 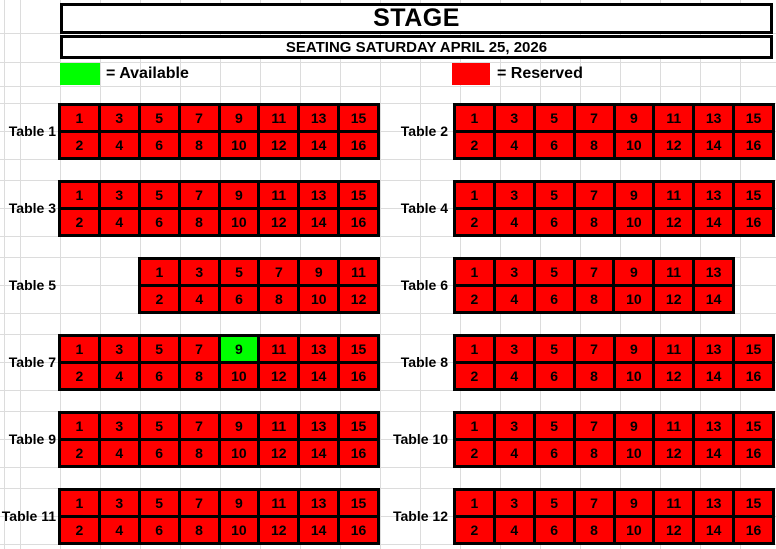 What do you see at coordinates (634, 503) in the screenshot?
I see `table-12-seat-9: 9` at bounding box center [634, 503].